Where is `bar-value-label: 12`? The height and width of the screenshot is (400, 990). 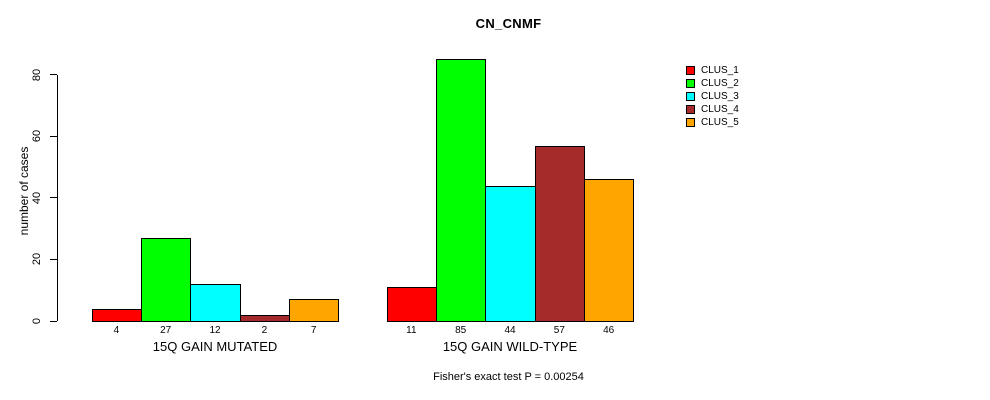
bar-value-label: 12 is located at coordinates (215, 330).